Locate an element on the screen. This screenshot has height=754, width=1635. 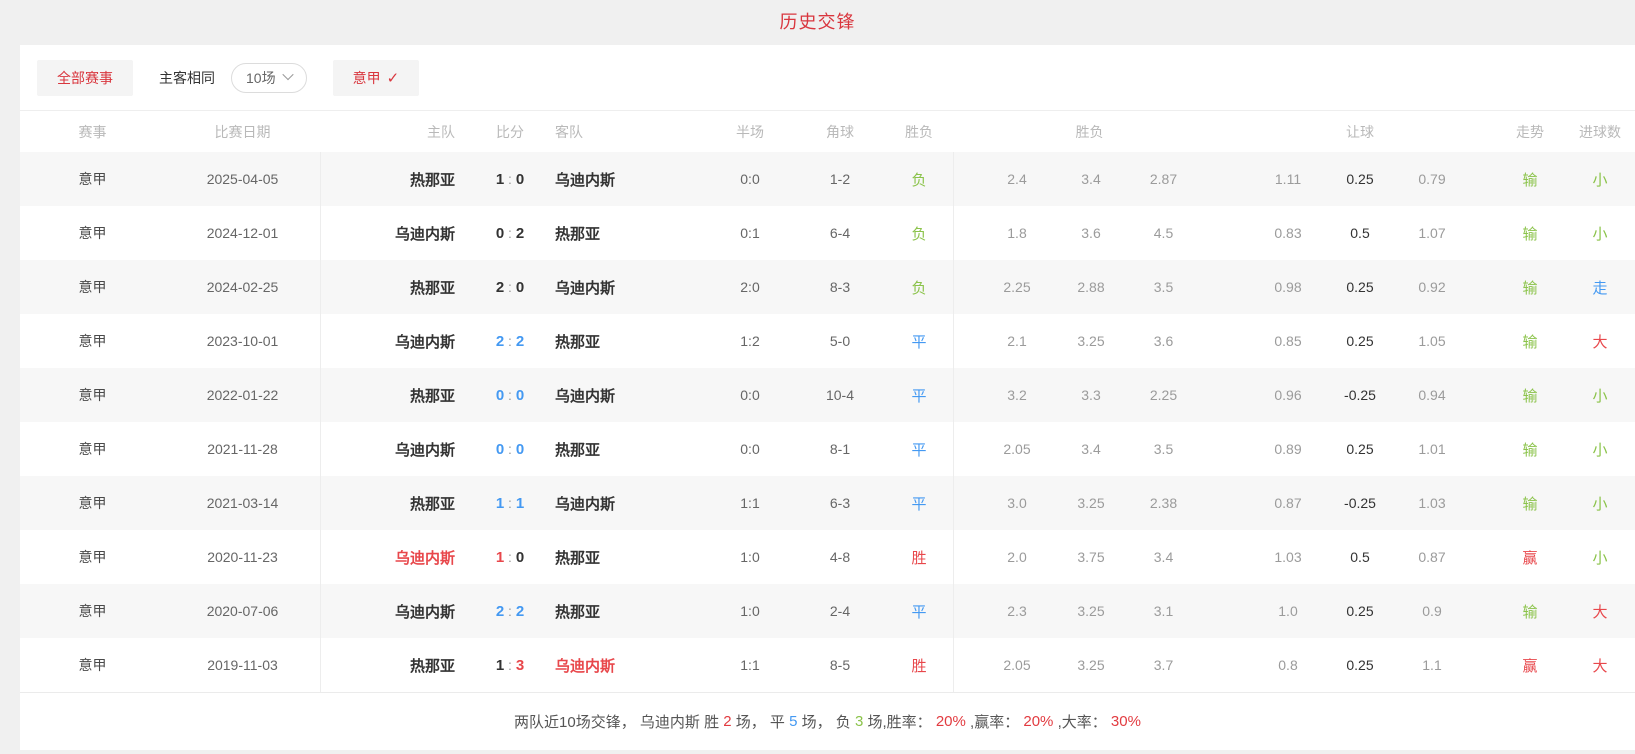
cell-score: 0 : 2 is located at coordinates (510, 233).